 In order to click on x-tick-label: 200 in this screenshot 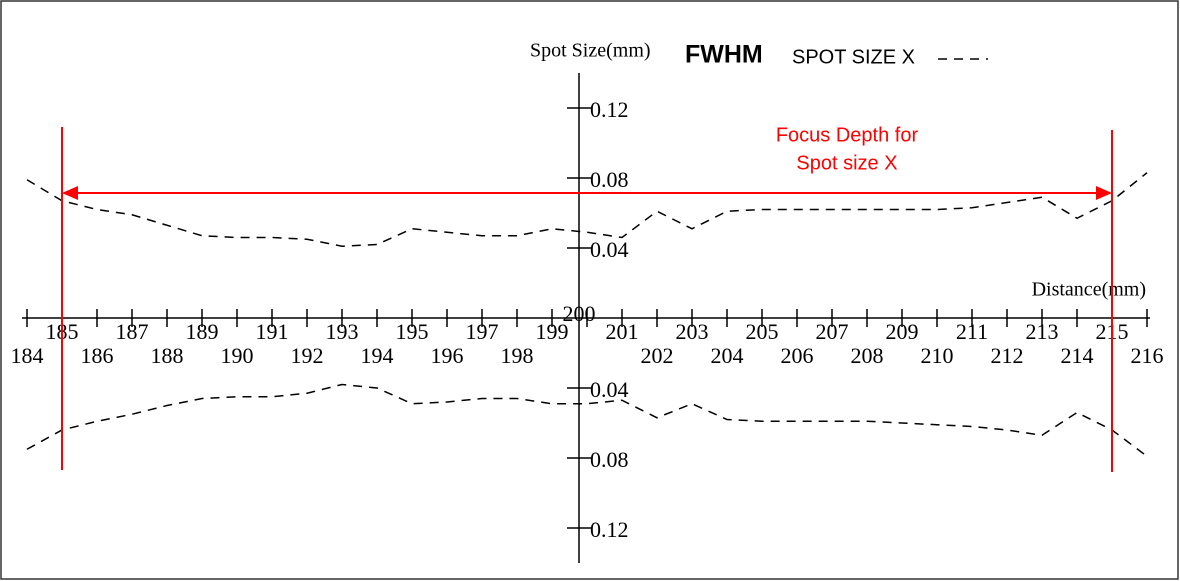, I will do `click(579, 313)`.